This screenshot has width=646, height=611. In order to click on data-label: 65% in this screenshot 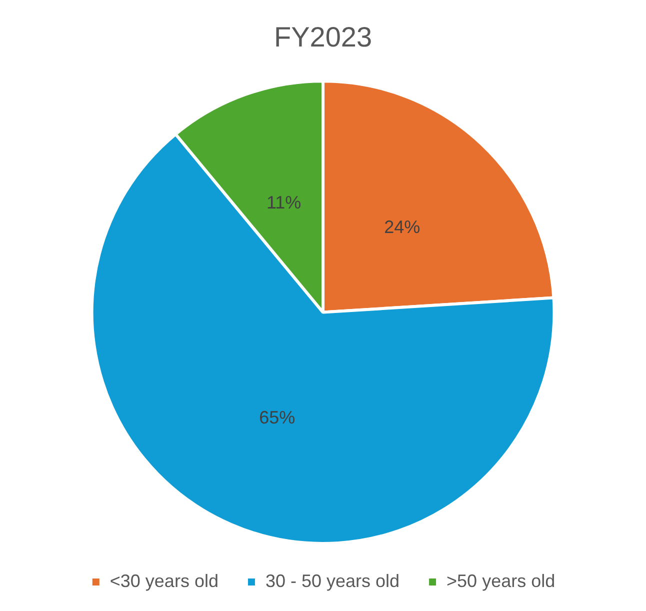, I will do `click(277, 417)`.